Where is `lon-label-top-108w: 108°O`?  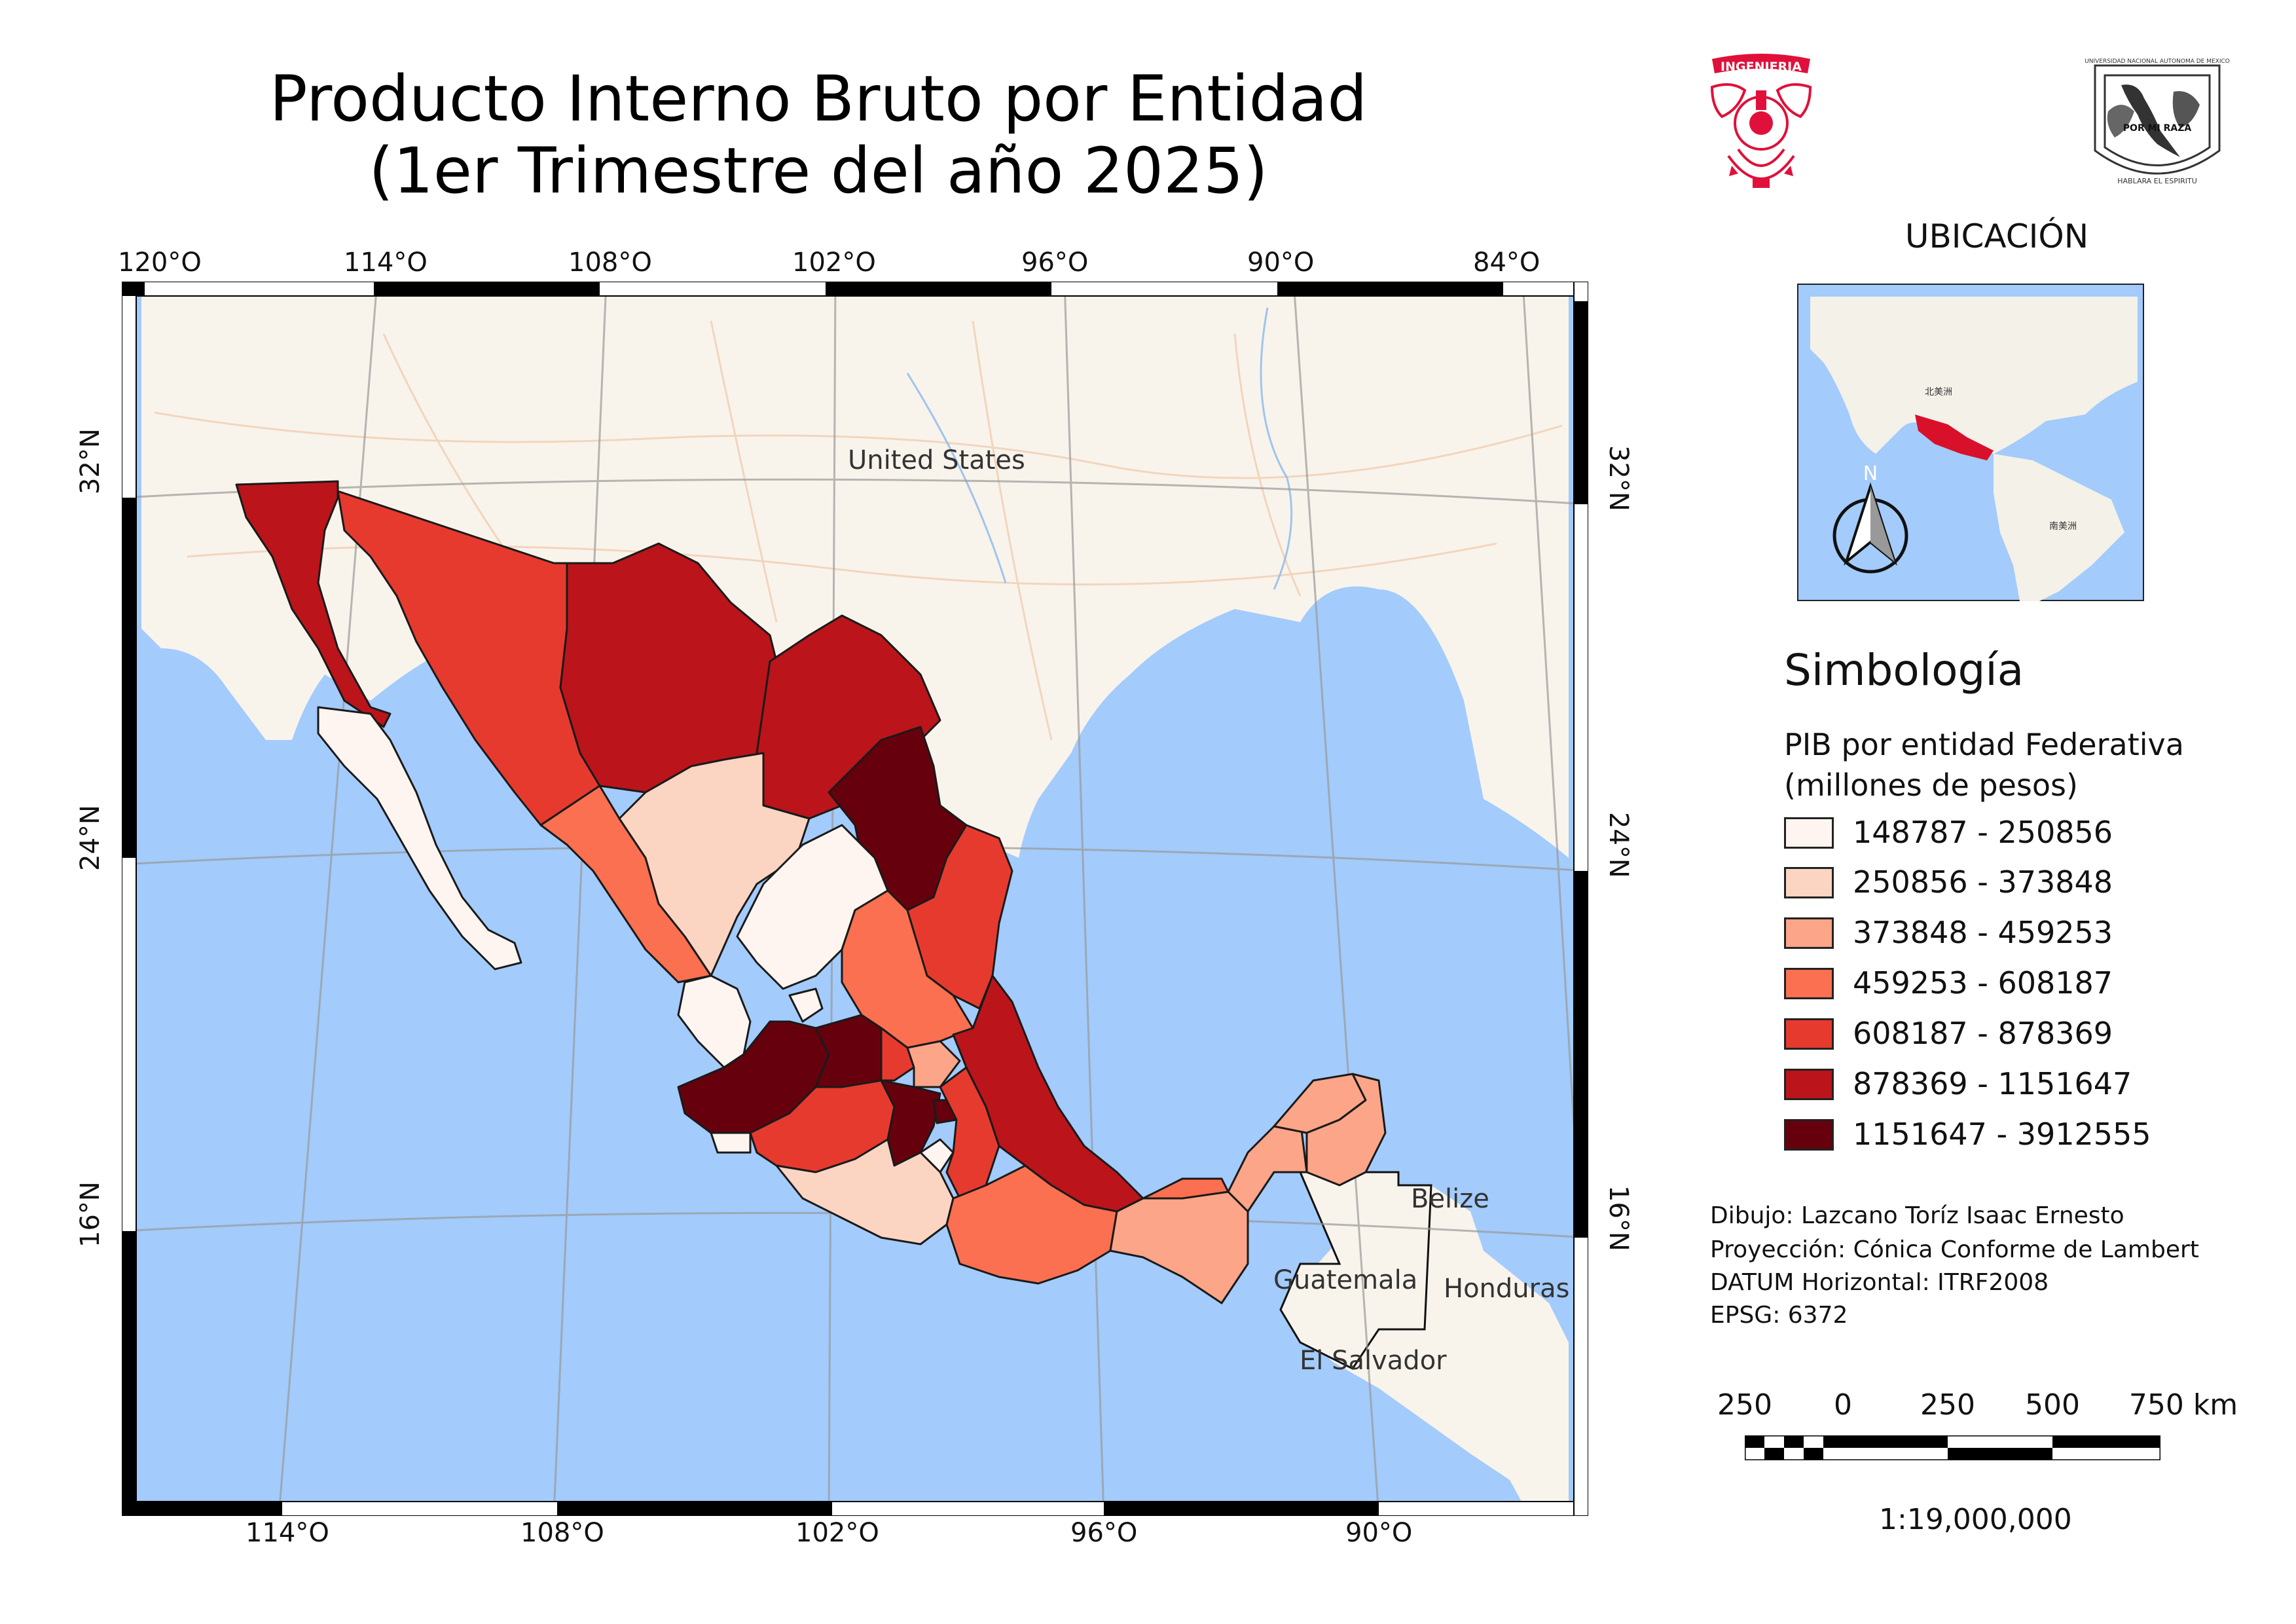 lon-label-top-108w: 108°O is located at coordinates (610, 263).